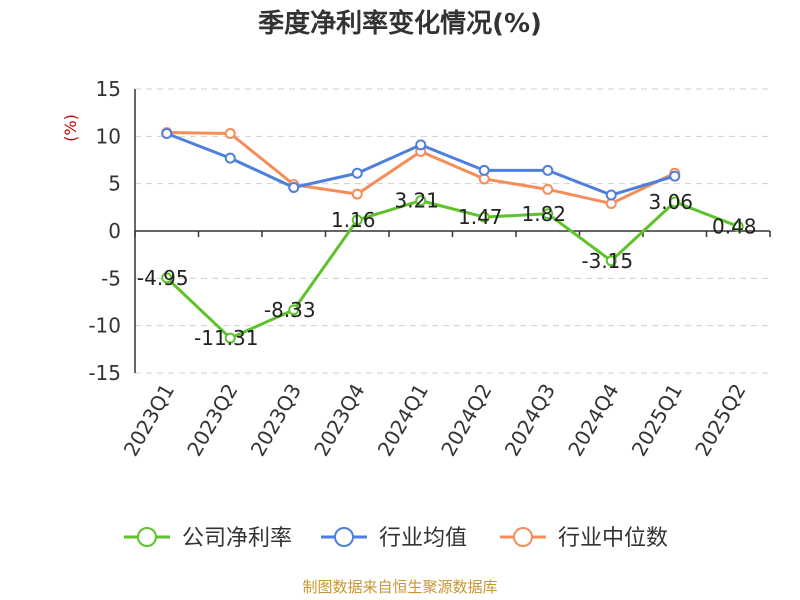 Image resolution: width=800 pixels, height=600 pixels. Describe the element at coordinates (108, 136) in the screenshot. I see `y-tick-label: 10` at that location.